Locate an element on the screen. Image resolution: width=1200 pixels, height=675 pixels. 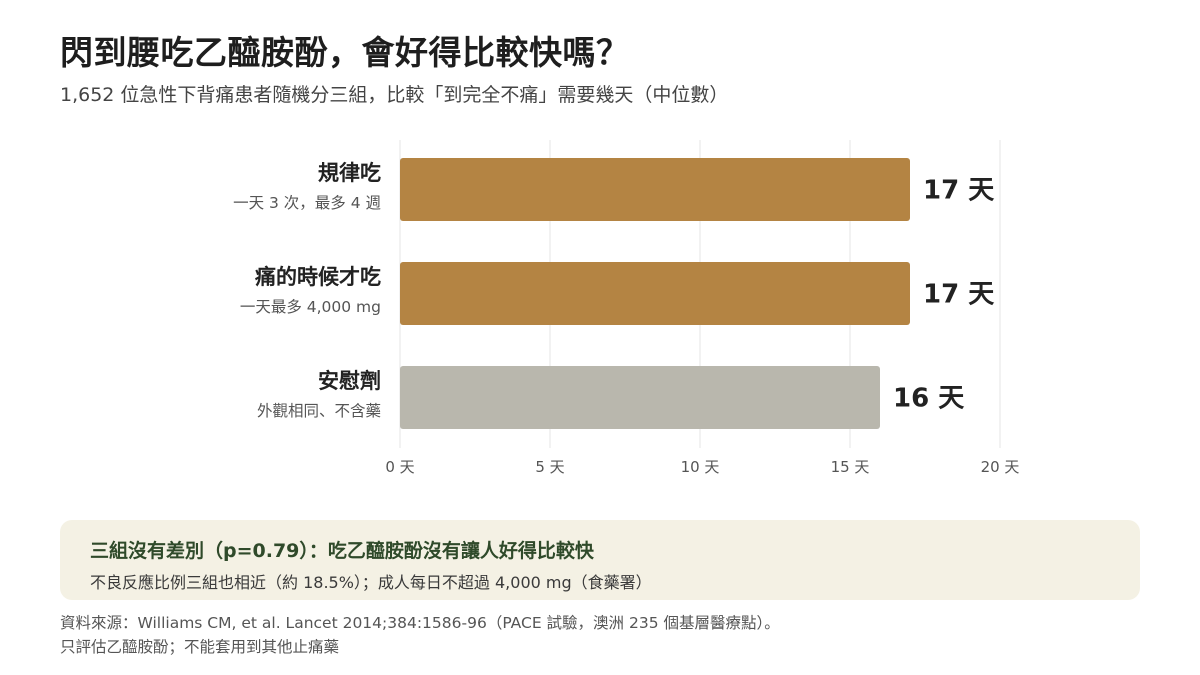
category-note: 外觀相同、不含藥 is located at coordinates (319, 411).